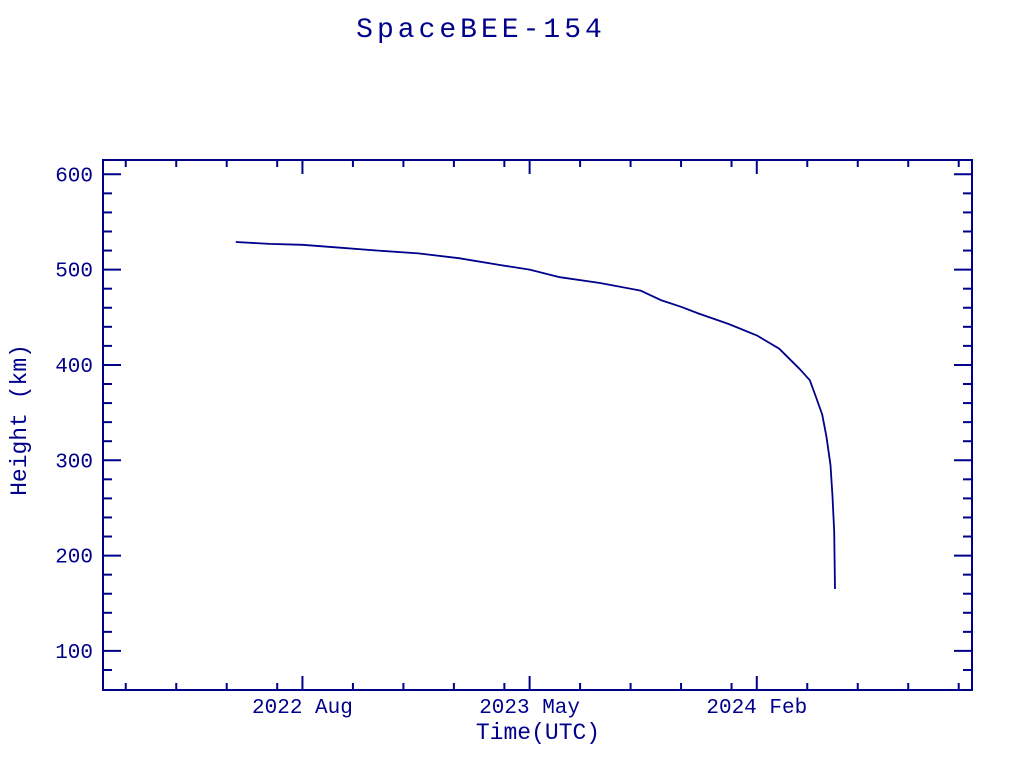 The width and height of the screenshot is (1024, 768). Describe the element at coordinates (538, 733) in the screenshot. I see `x-axis-label: Time(UTC)` at that location.